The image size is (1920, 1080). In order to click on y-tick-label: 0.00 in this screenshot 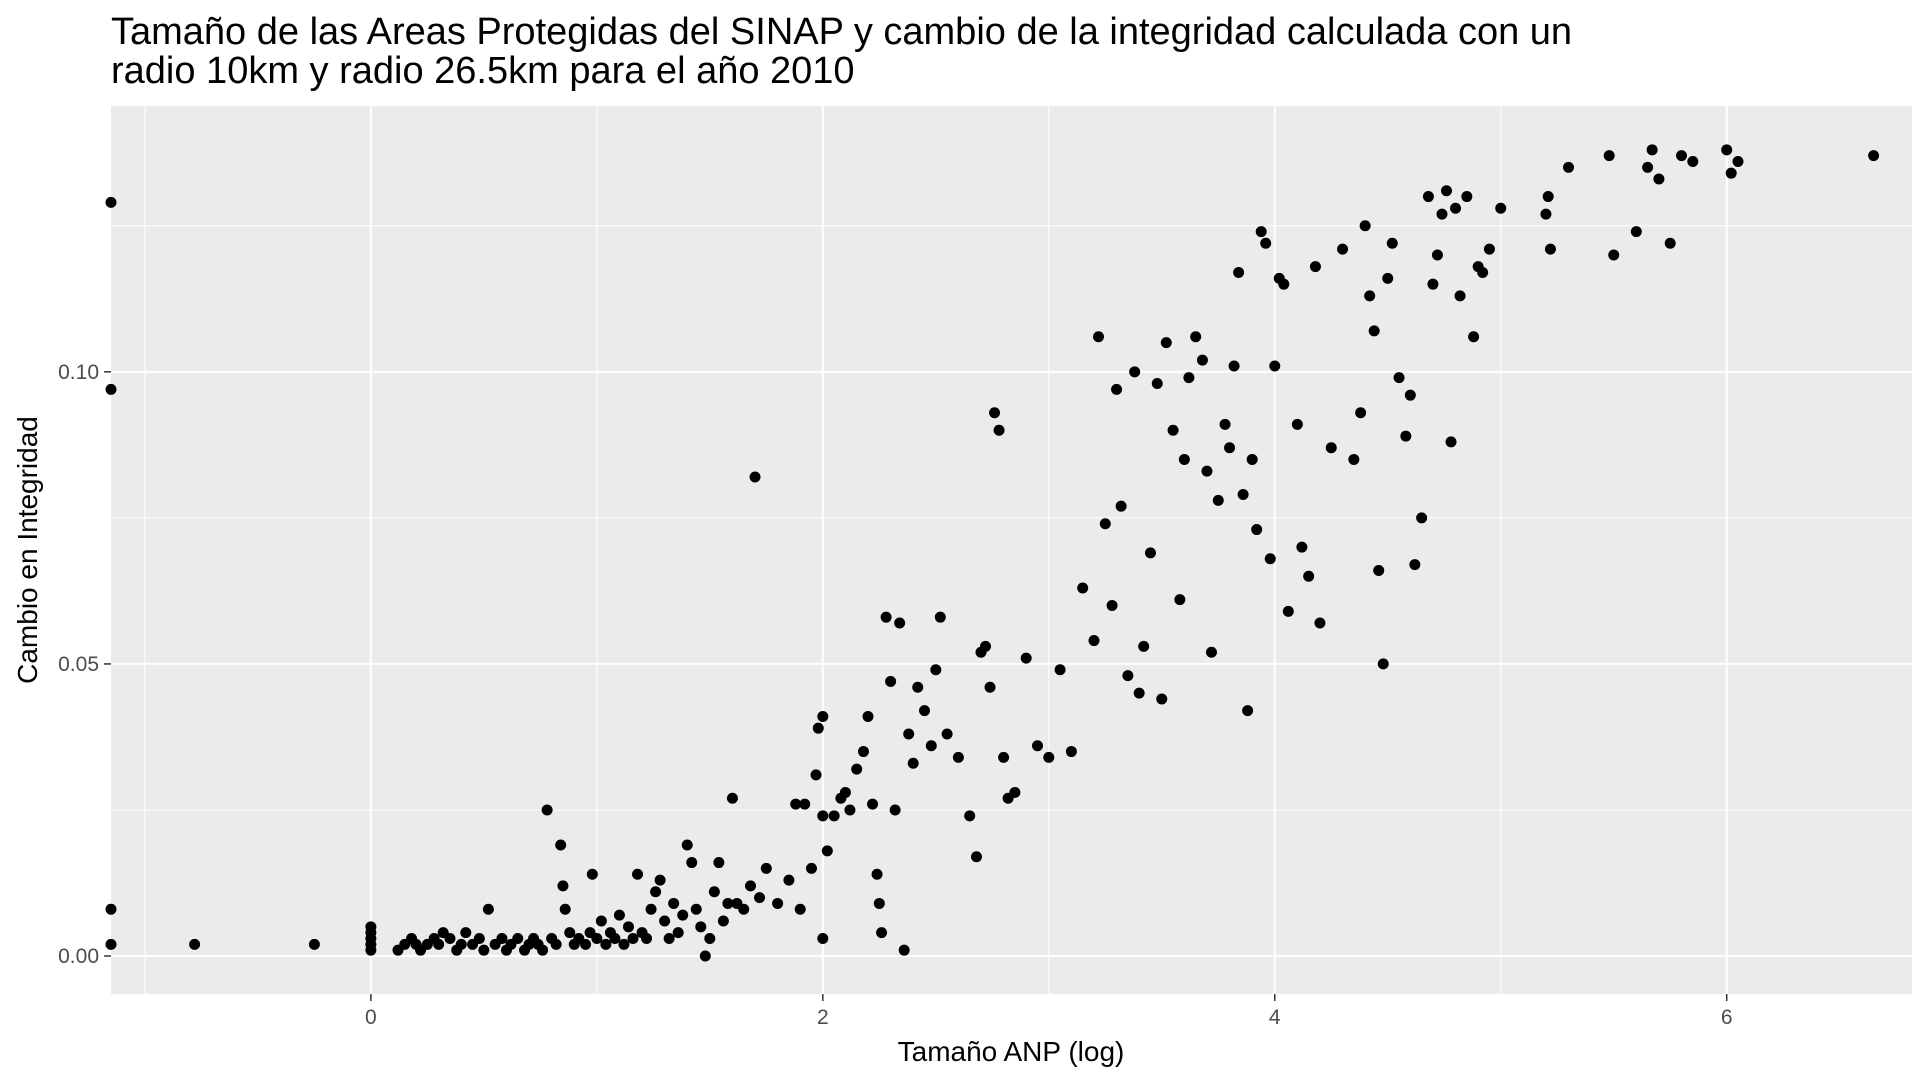, I will do `click(78, 956)`.